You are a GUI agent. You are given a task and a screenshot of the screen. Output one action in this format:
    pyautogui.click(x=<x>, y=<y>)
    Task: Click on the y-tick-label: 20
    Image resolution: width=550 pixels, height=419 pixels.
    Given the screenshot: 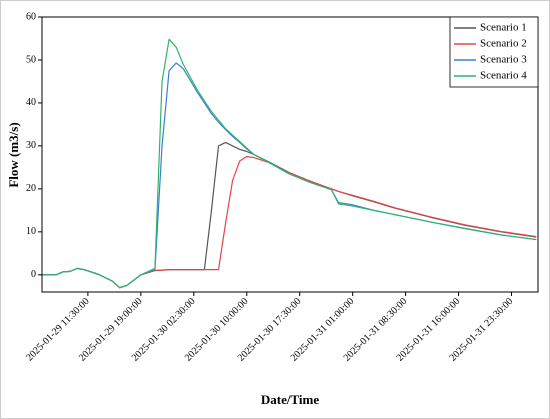 What is the action you would take?
    pyautogui.click(x=31, y=188)
    